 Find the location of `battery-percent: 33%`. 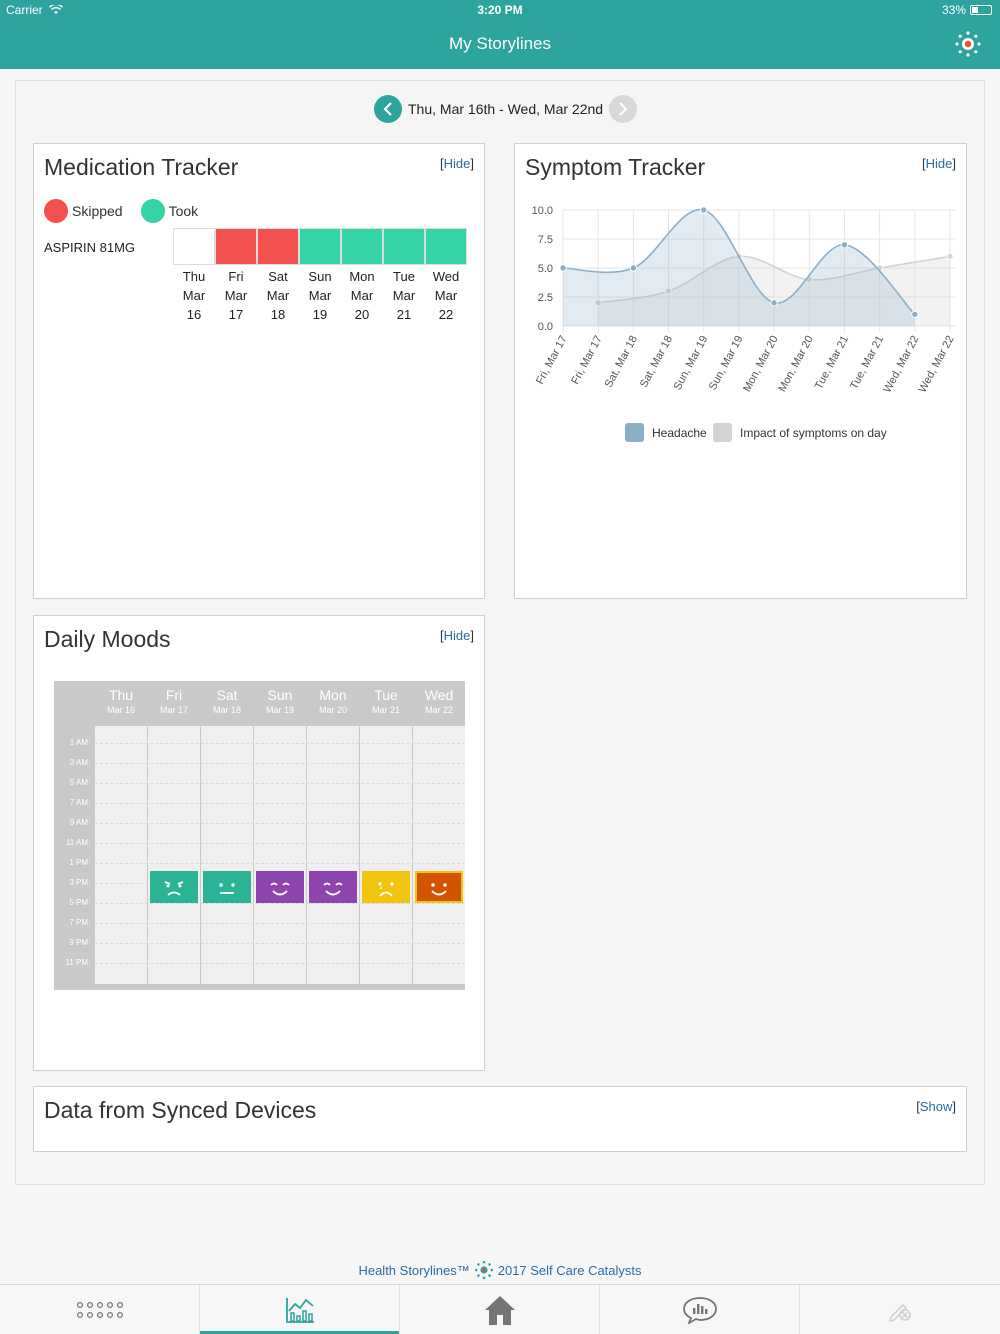

battery-percent: 33% is located at coordinates (953, 10).